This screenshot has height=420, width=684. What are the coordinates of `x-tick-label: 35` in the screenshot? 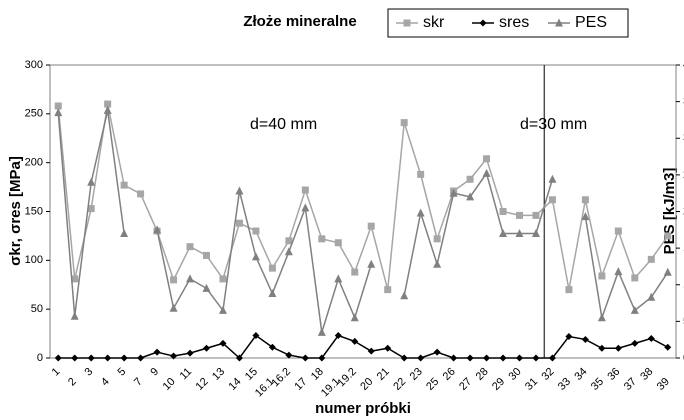 It's located at (597, 384).